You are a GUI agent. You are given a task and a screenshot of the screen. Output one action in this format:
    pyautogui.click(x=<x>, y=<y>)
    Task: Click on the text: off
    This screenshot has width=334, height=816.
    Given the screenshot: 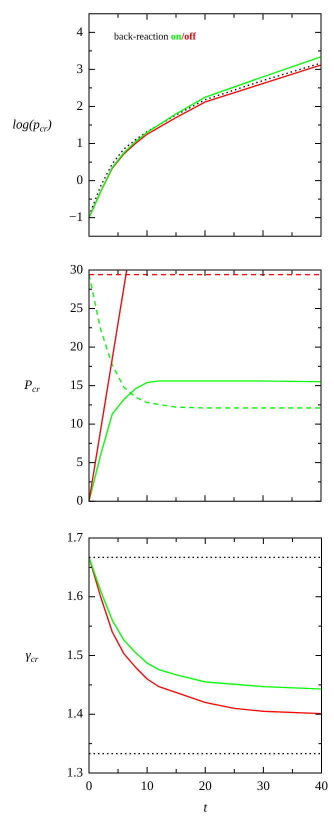 What is the action you would take?
    pyautogui.click(x=190, y=36)
    